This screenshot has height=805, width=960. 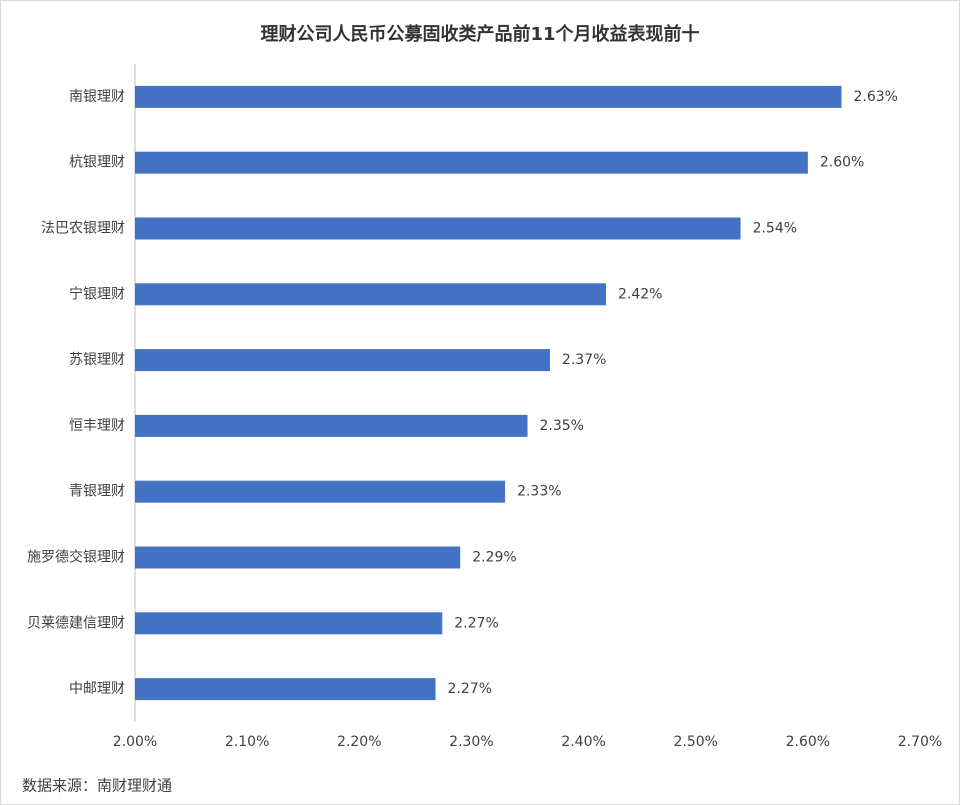 I want to click on data-label: 2.37%, so click(x=584, y=360).